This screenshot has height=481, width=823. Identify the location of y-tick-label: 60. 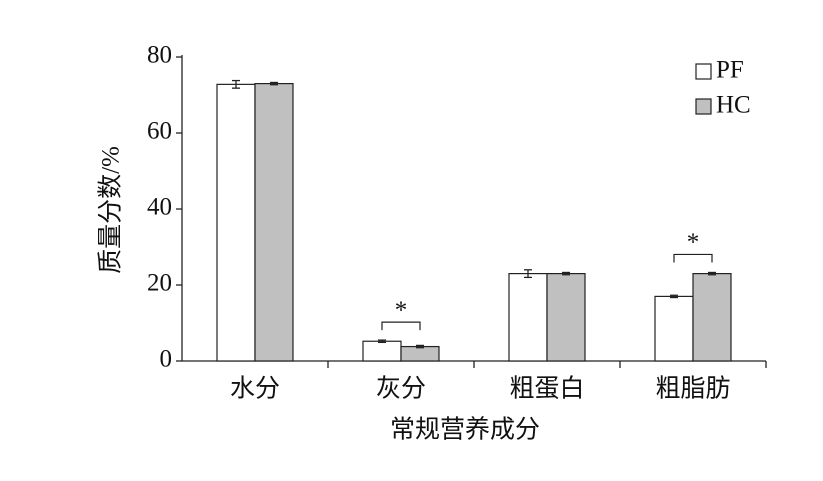
(159, 131).